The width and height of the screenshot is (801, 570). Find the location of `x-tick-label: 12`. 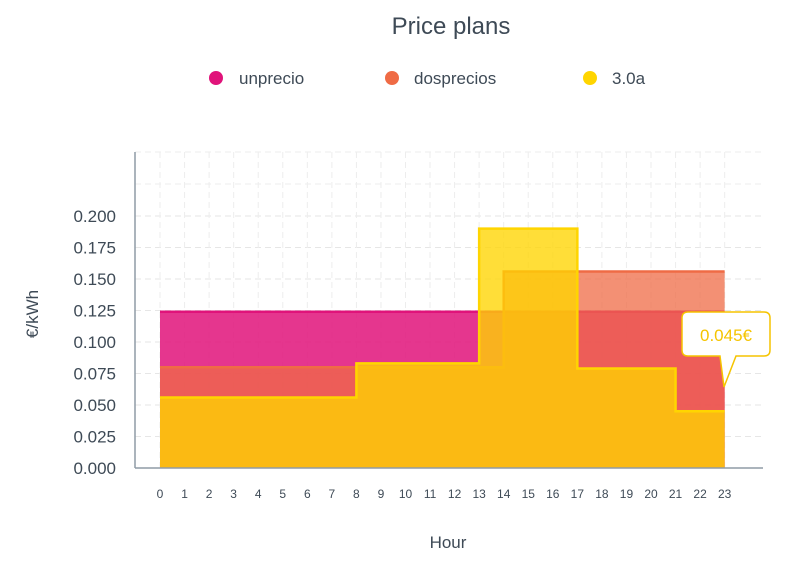

x-tick-label: 12 is located at coordinates (455, 494).